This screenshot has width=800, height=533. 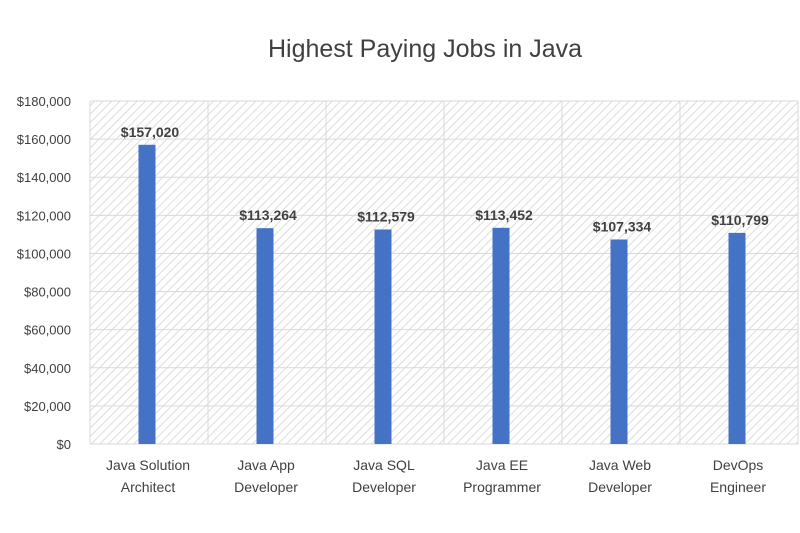 What do you see at coordinates (47, 330) in the screenshot?
I see `y-tick-label: $60,000` at bounding box center [47, 330].